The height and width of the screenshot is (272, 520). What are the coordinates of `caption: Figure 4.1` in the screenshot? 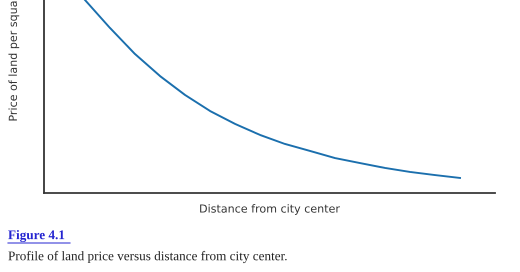 It's located at (36, 236).